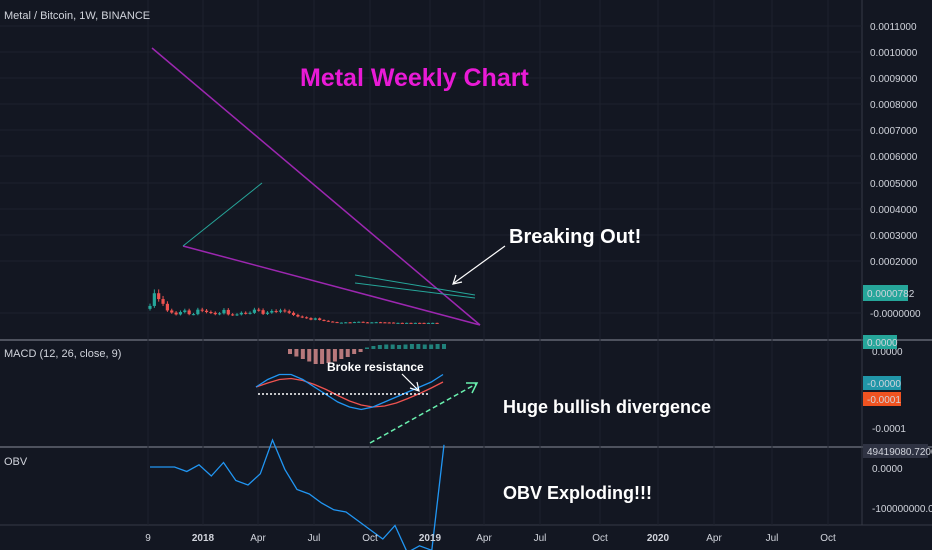  I want to click on chart-title: Metal Weekly Chart, so click(414, 78).